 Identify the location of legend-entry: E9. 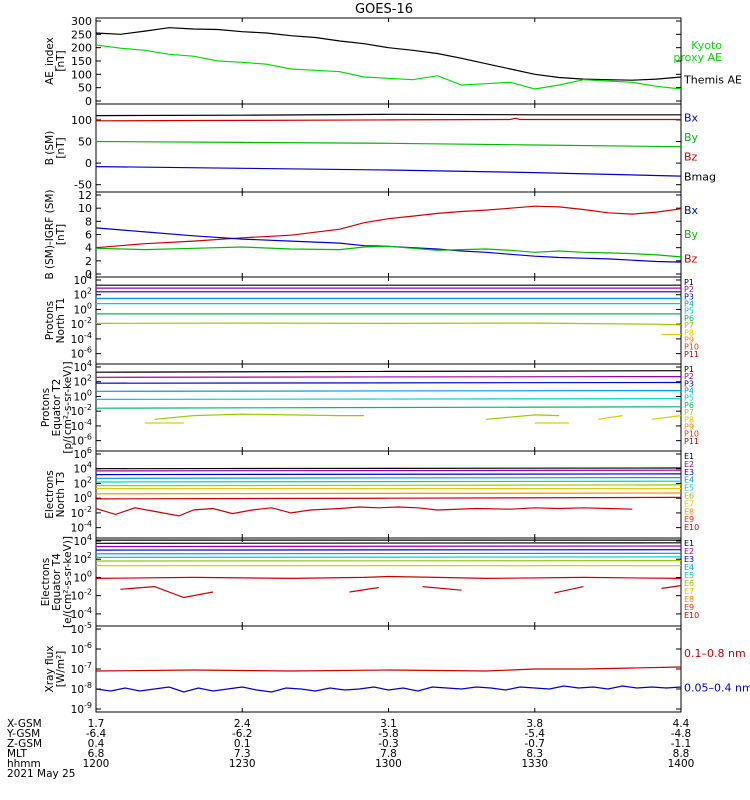
(689, 519).